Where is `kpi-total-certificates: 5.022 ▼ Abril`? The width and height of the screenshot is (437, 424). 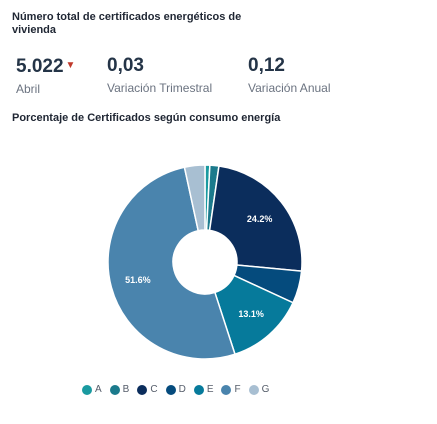
kpi-total-certificates: 5.022 ▼ Abril is located at coordinates (45, 75).